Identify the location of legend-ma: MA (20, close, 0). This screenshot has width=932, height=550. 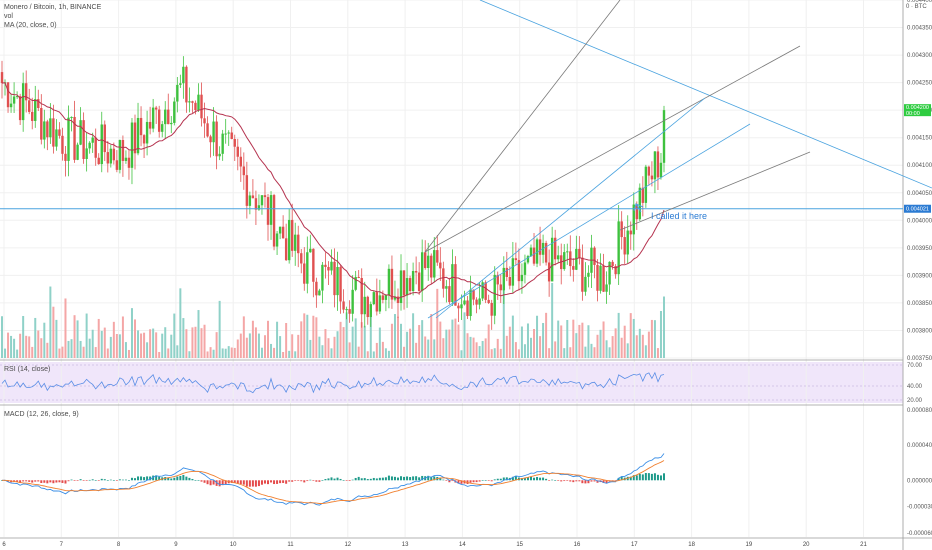
(30, 25).